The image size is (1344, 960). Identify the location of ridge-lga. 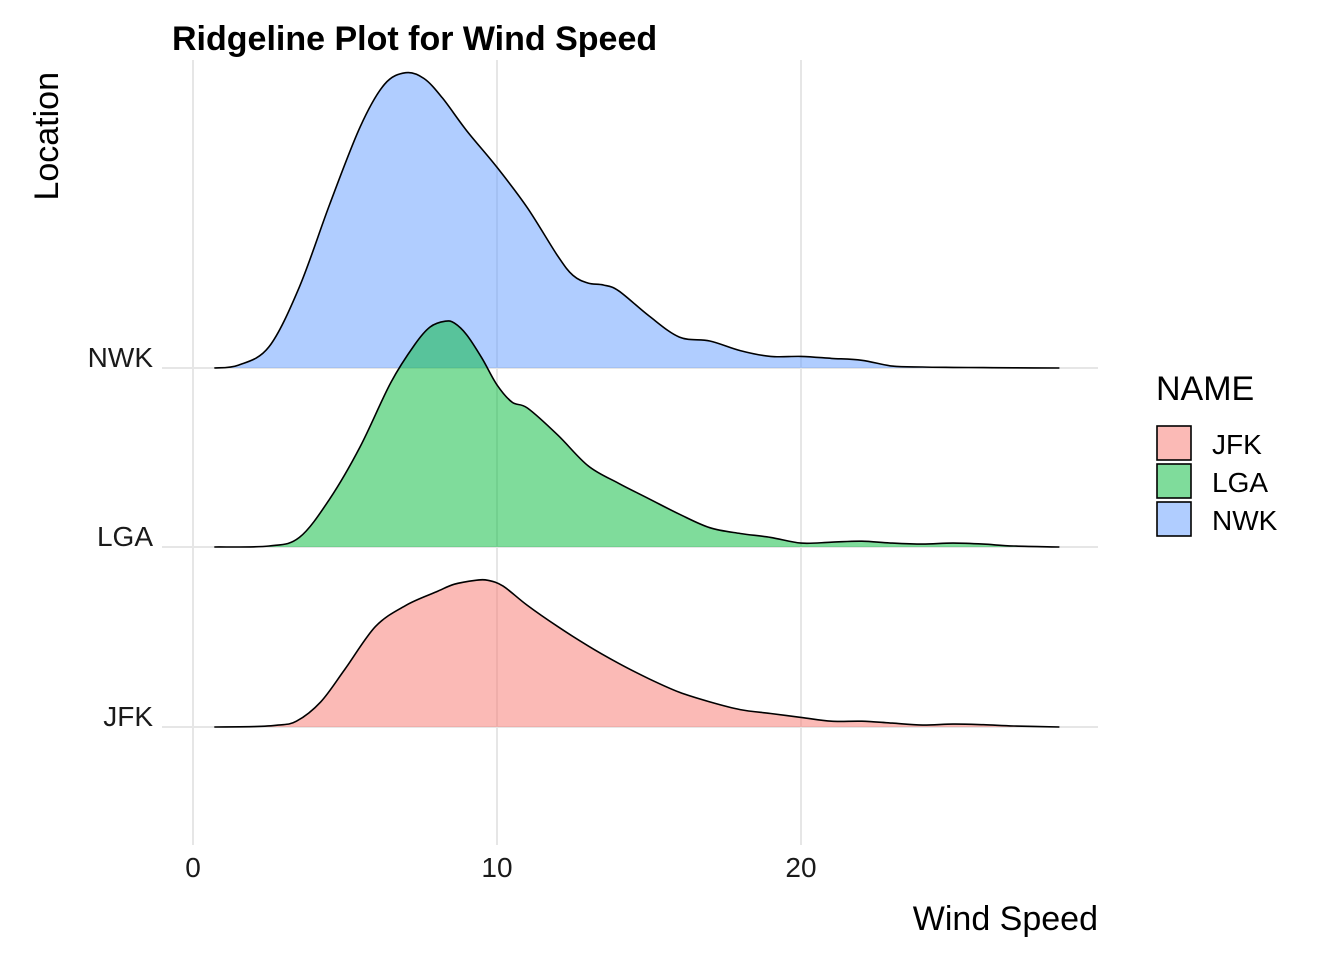
(637, 434).